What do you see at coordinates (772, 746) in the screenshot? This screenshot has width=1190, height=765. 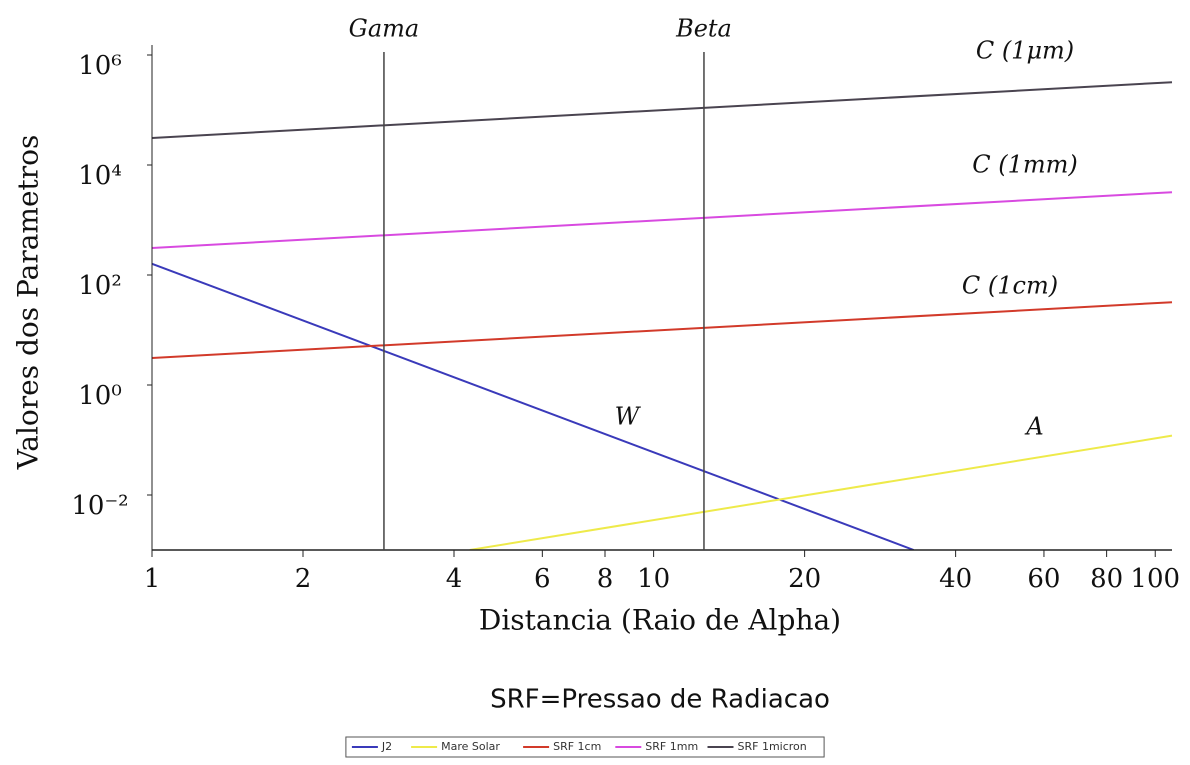 I see `legend-label: SRF 1micron` at bounding box center [772, 746].